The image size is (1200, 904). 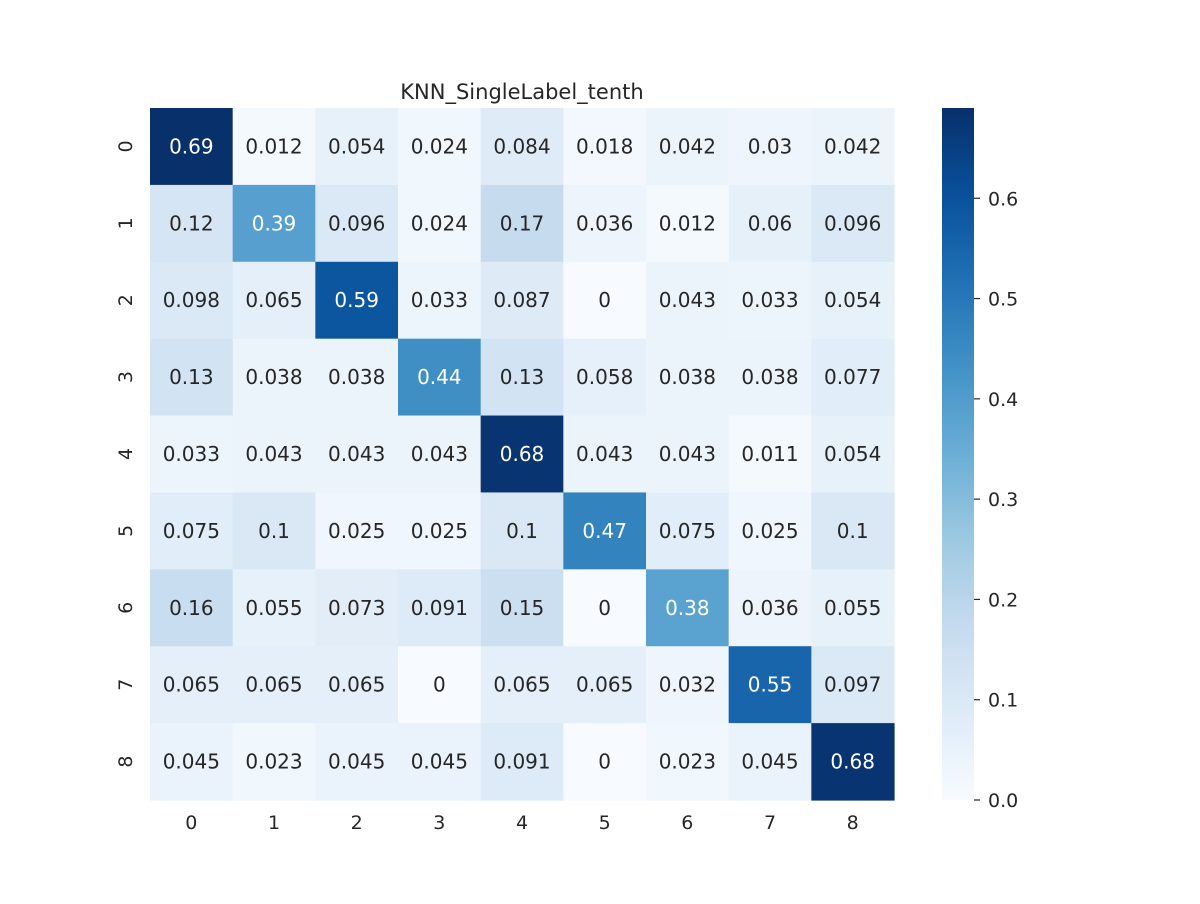 I want to click on y-axis-ticks: 0 1 2 3 4 5 6 7 8, so click(x=126, y=453).